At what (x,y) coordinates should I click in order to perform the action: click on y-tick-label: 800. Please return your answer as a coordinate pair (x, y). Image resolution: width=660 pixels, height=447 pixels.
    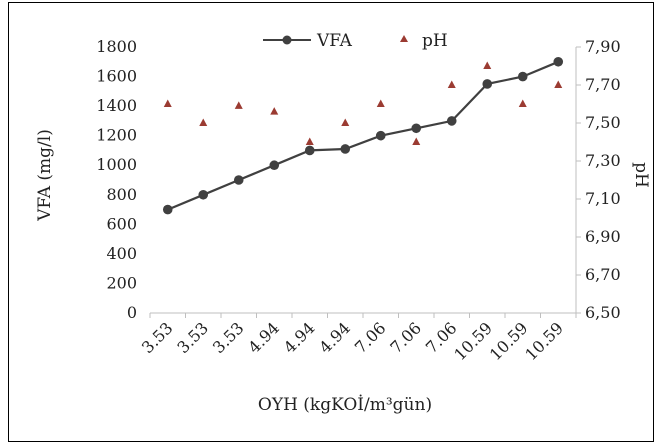
    Looking at the image, I should click on (121, 194).